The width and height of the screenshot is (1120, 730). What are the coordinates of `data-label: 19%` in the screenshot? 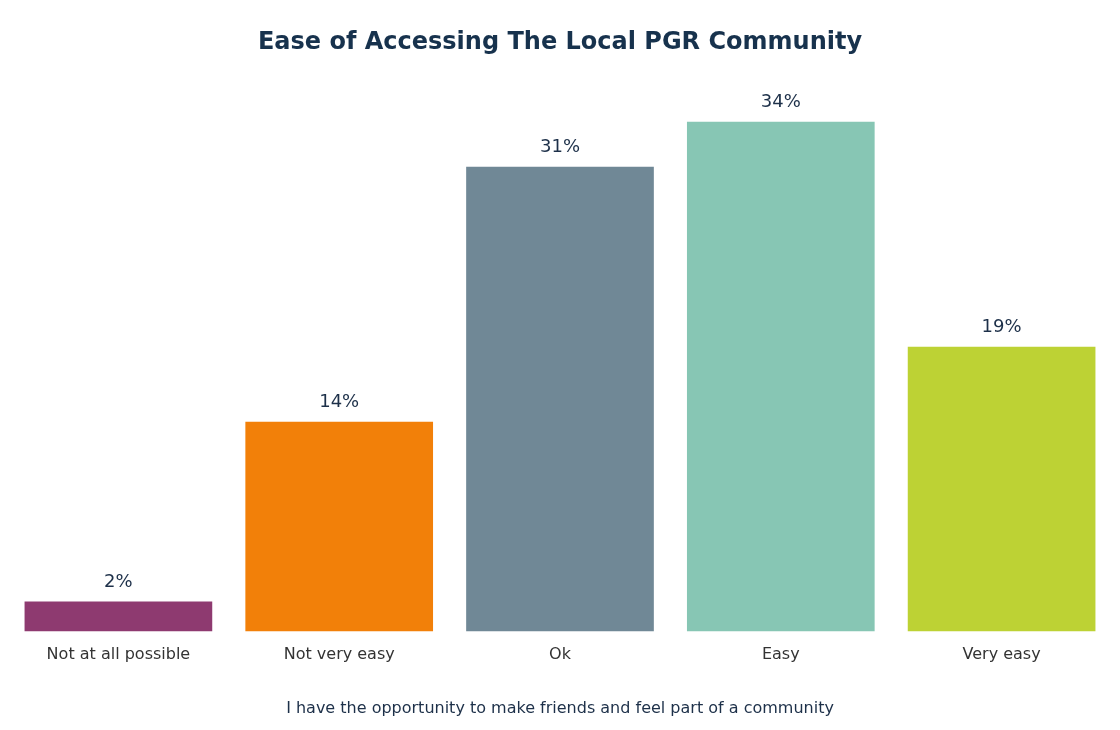 It's located at (1001, 326).